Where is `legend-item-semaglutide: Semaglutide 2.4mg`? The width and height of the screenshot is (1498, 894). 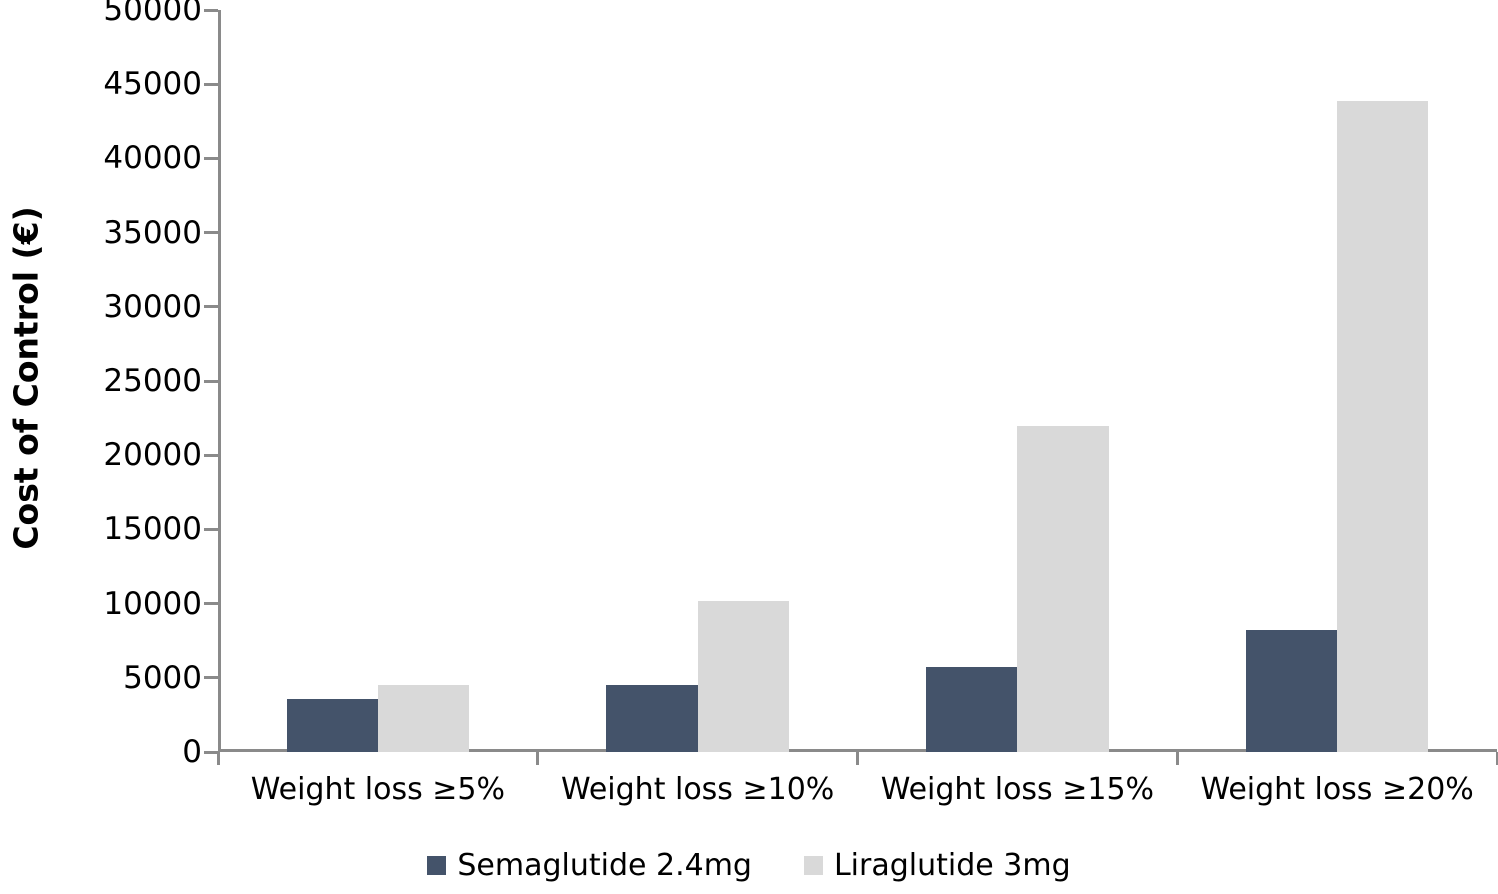 legend-item-semaglutide: Semaglutide 2.4mg is located at coordinates (589, 865).